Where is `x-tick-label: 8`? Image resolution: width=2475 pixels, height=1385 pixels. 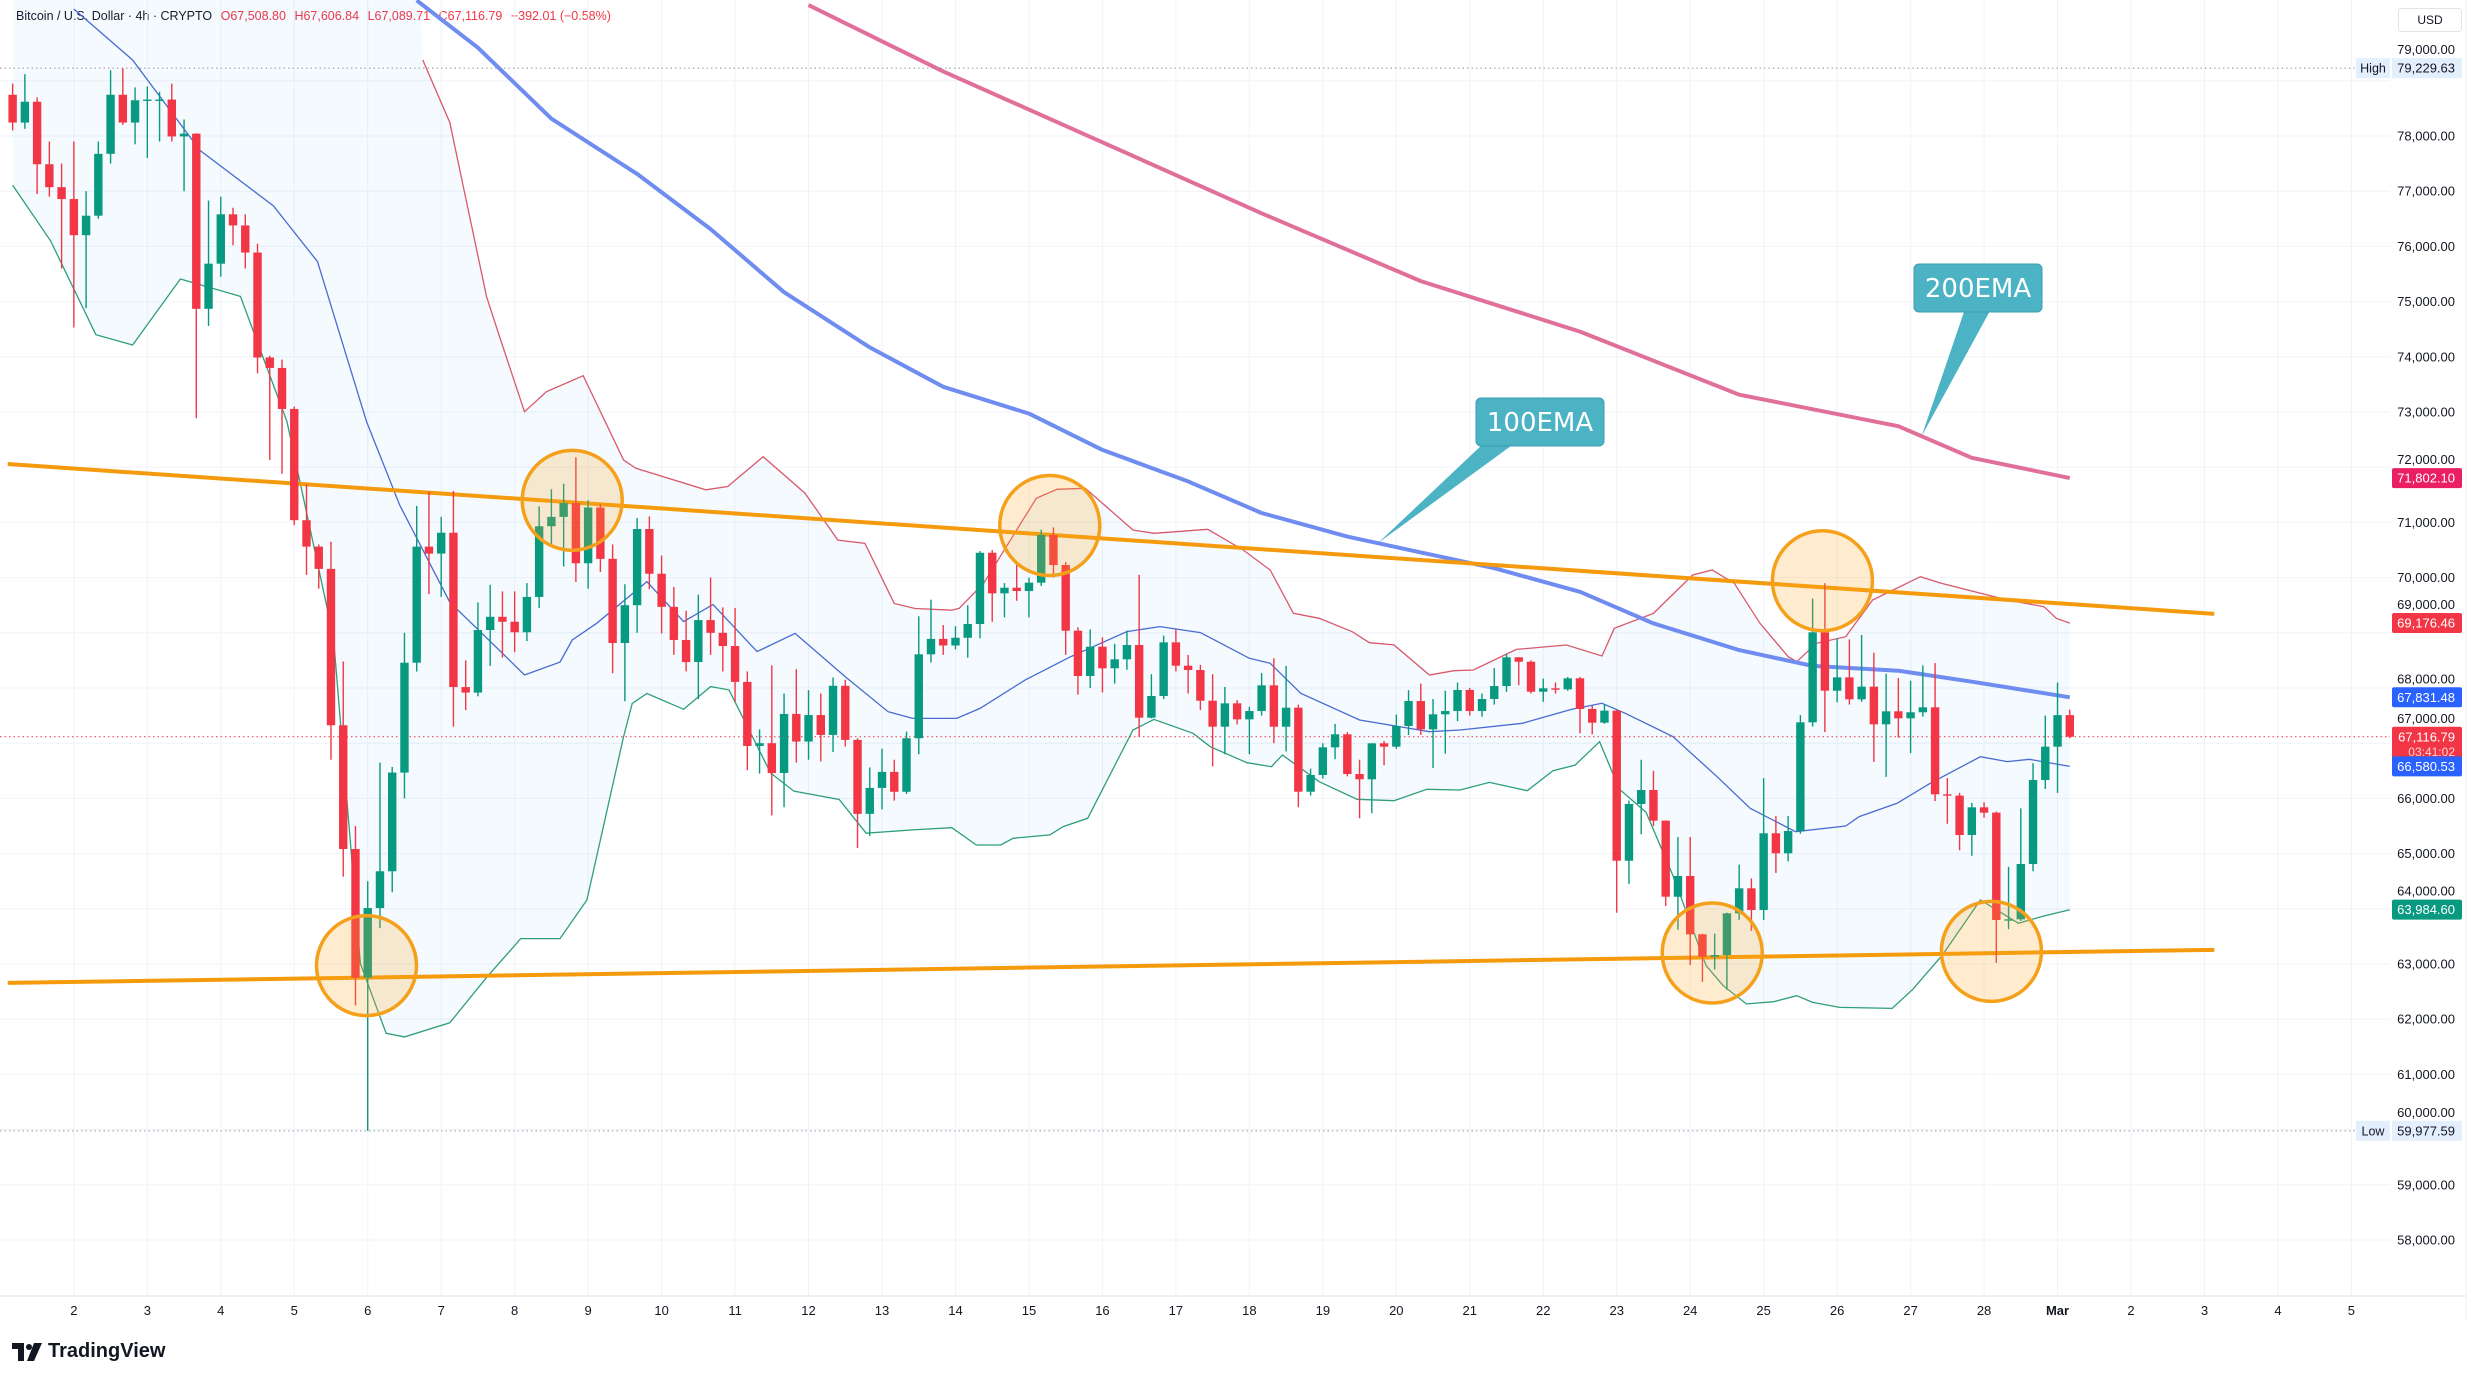
x-tick-label: 8 is located at coordinates (514, 1310).